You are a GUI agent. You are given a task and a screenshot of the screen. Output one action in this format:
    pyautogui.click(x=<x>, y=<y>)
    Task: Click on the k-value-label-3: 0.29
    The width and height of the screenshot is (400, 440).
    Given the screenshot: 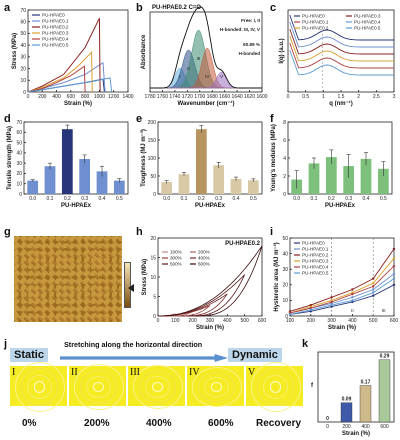 What is the action you would take?
    pyautogui.click(x=385, y=357)
    